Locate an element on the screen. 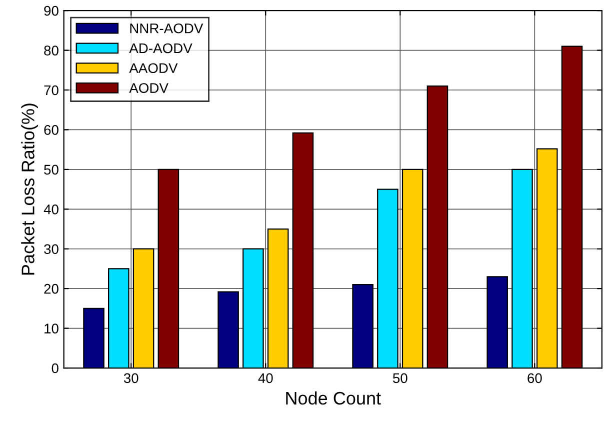  y-tick-label: 70 is located at coordinates (51, 90).